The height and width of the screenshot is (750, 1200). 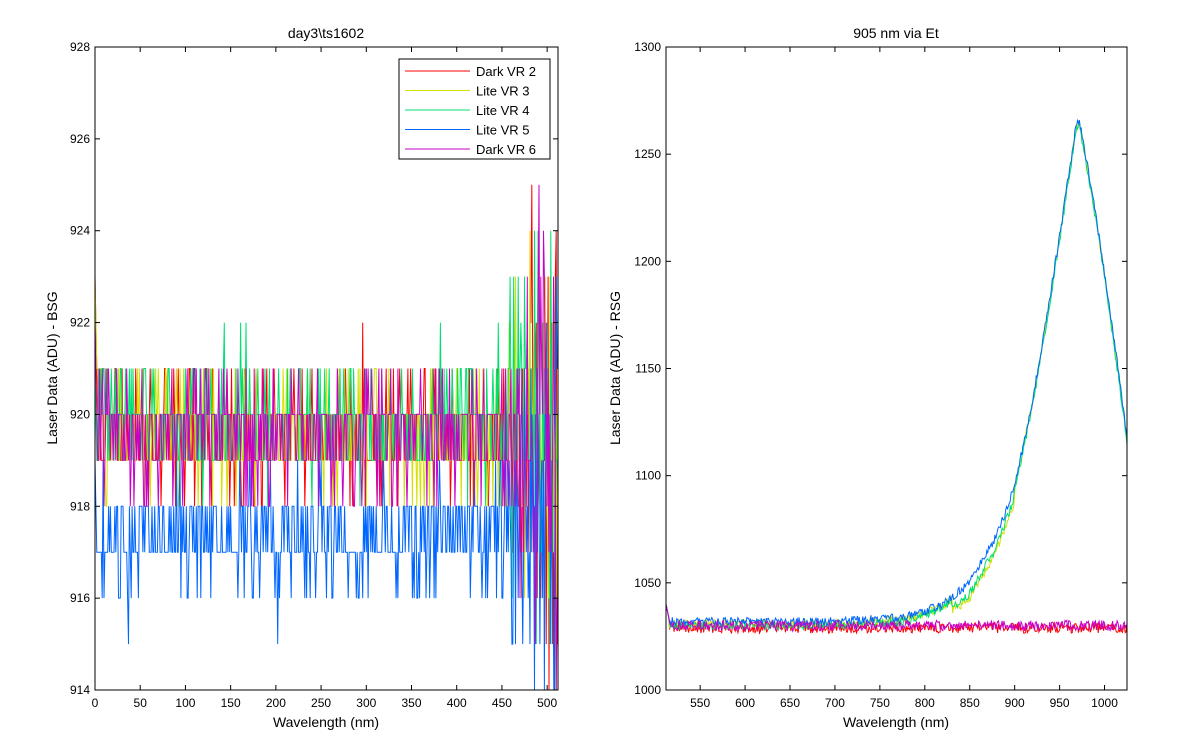 I want to click on left-y-tick-label: 920, so click(x=80, y=414).